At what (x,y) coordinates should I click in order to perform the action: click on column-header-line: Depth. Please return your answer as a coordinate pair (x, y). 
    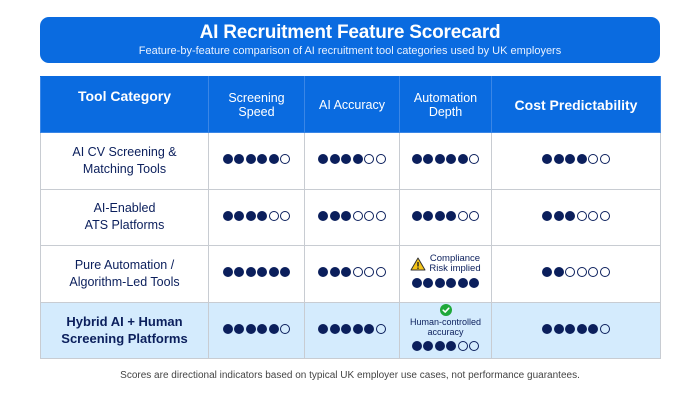
    Looking at the image, I should click on (445, 111).